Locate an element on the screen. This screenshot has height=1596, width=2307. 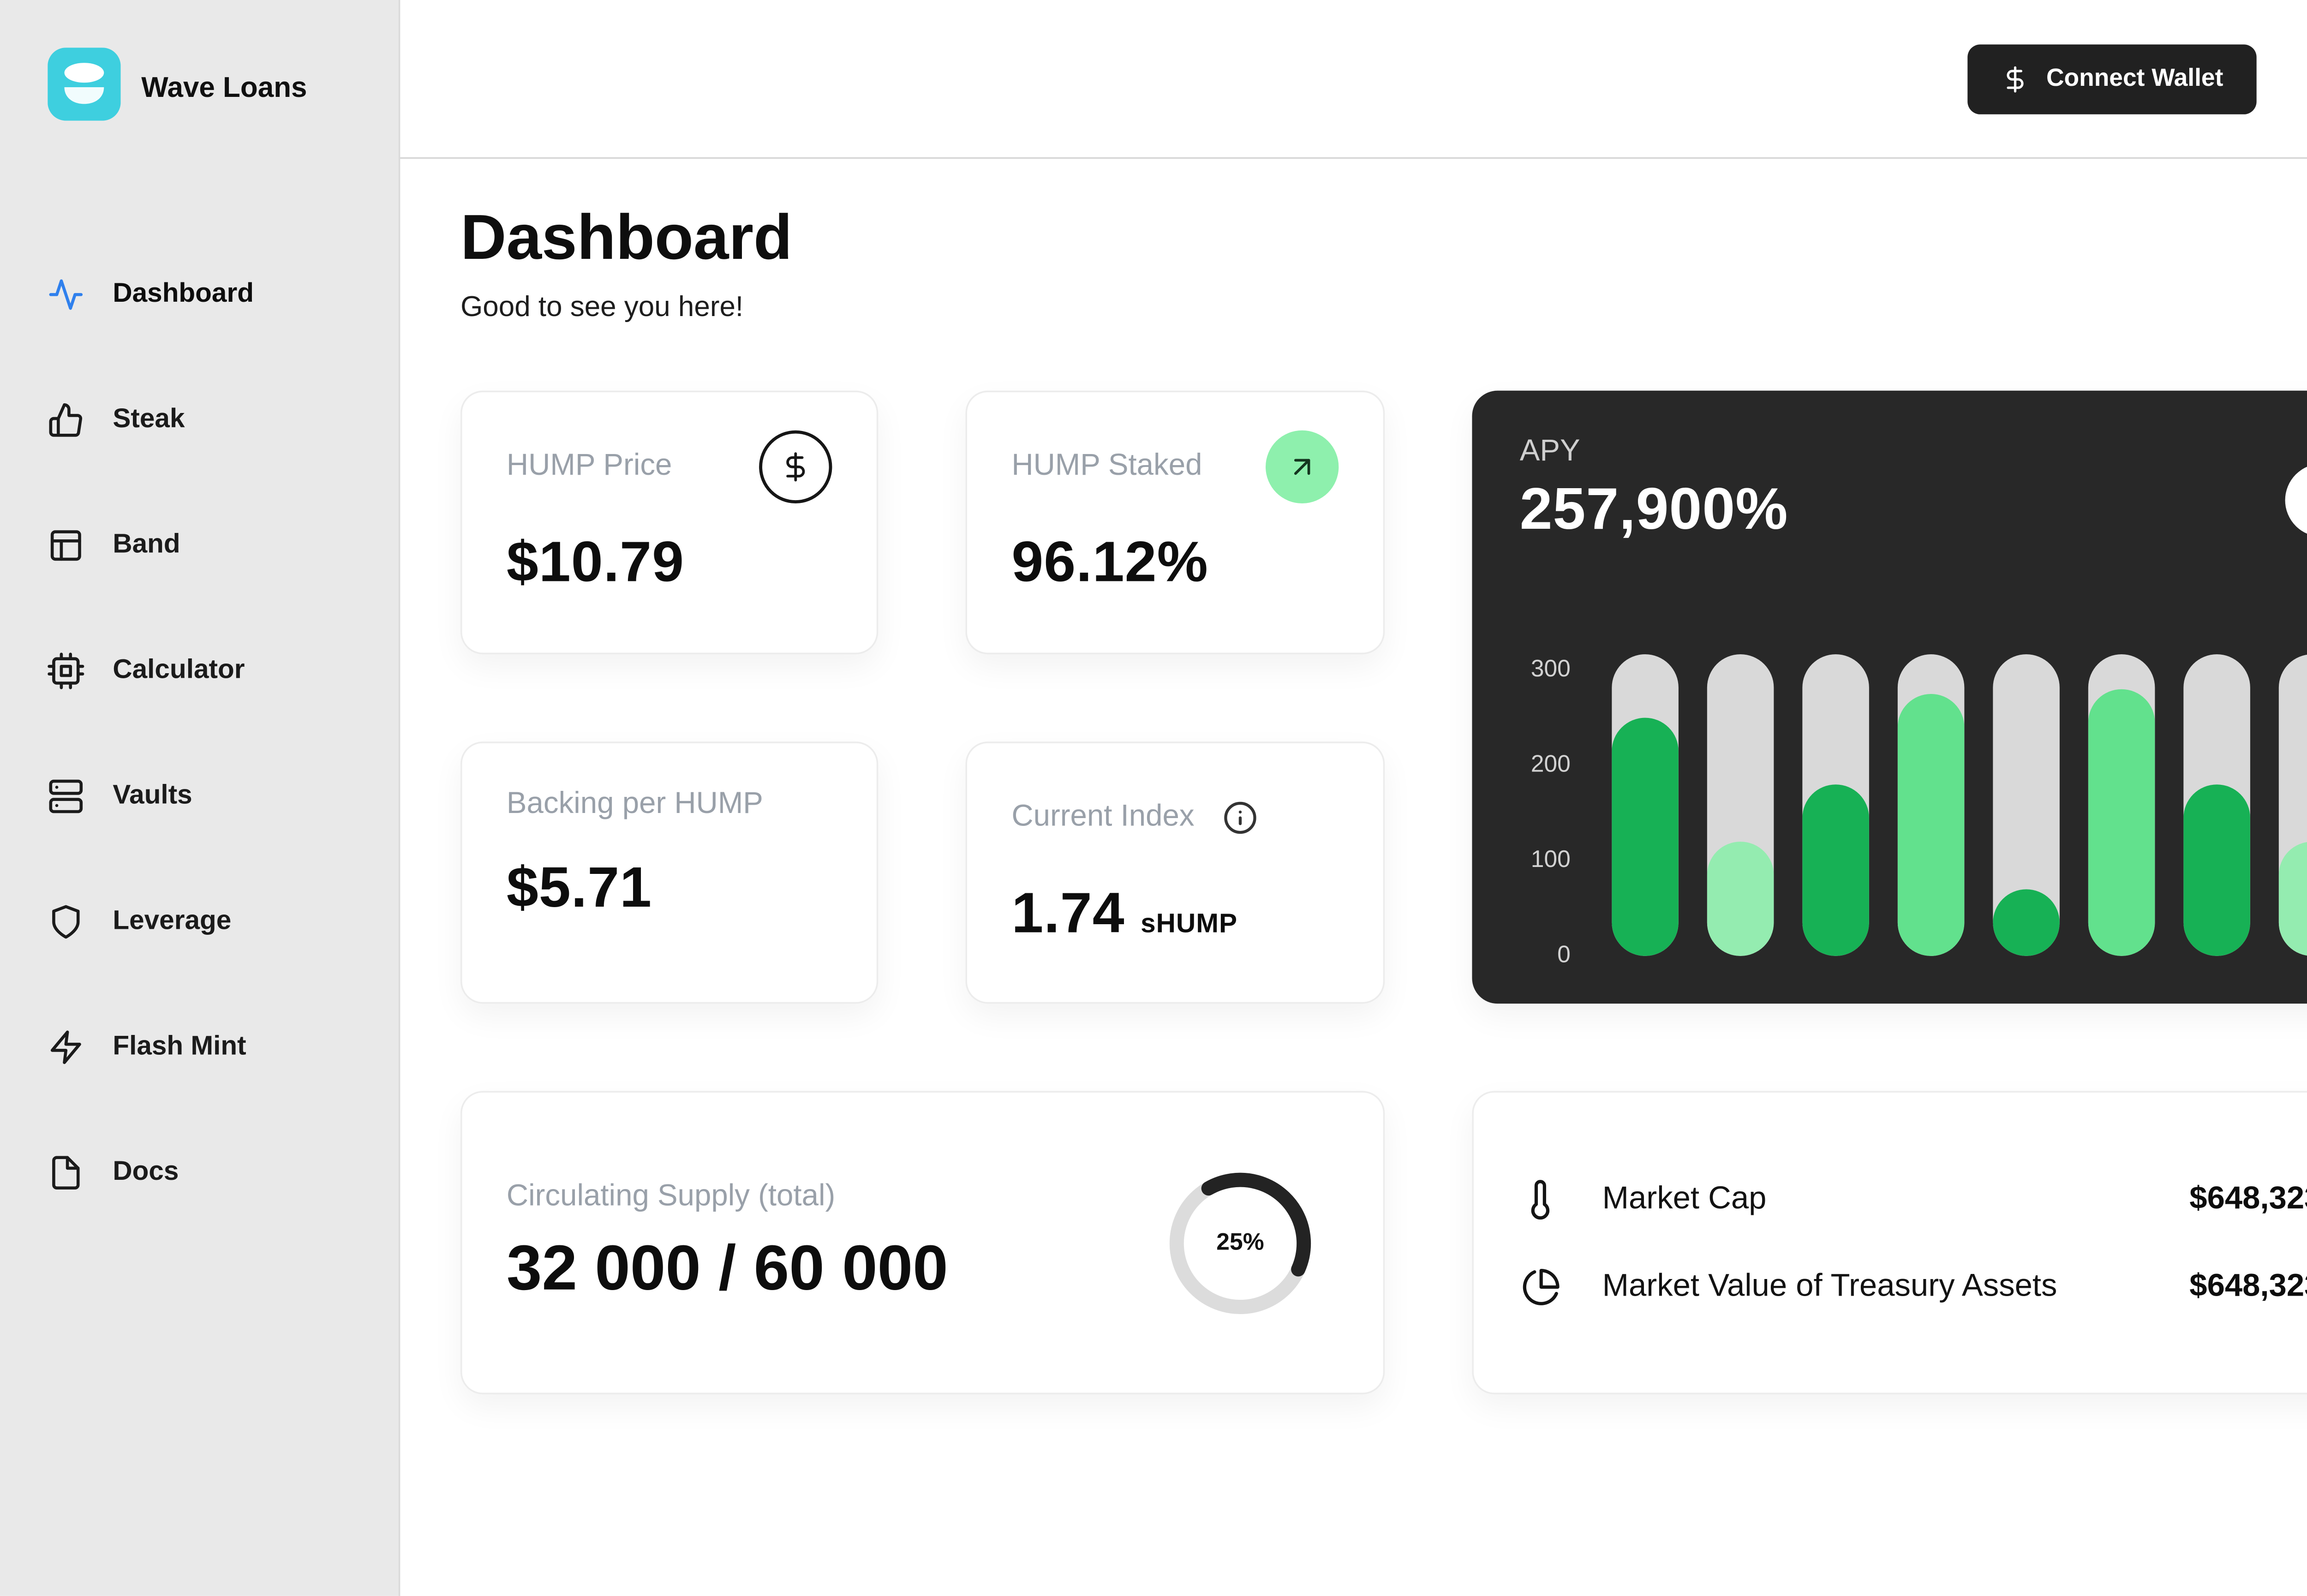
sidebar-item-dashboard: Dashboard is located at coordinates (223, 294).